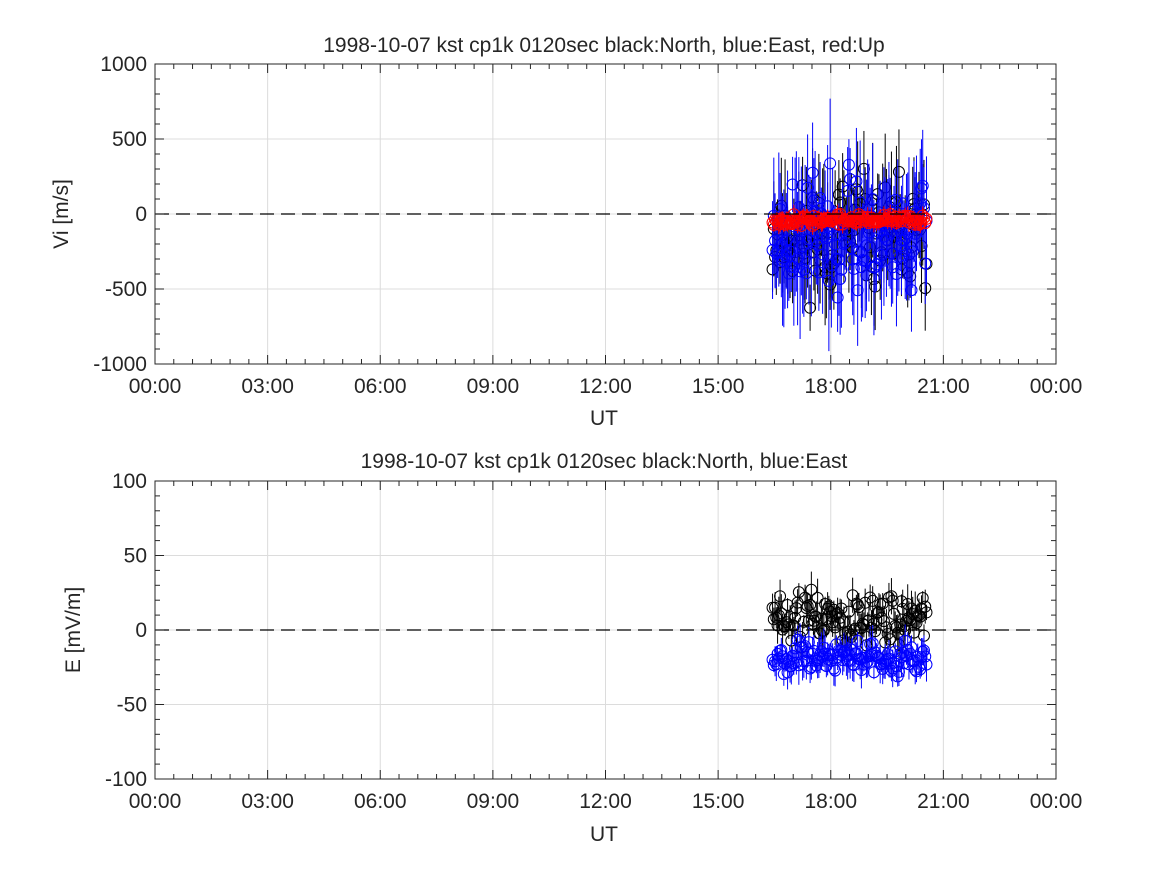 This screenshot has width=1167, height=880. Describe the element at coordinates (129, 481) in the screenshot. I see `undefined-ytick-label: 100` at that location.